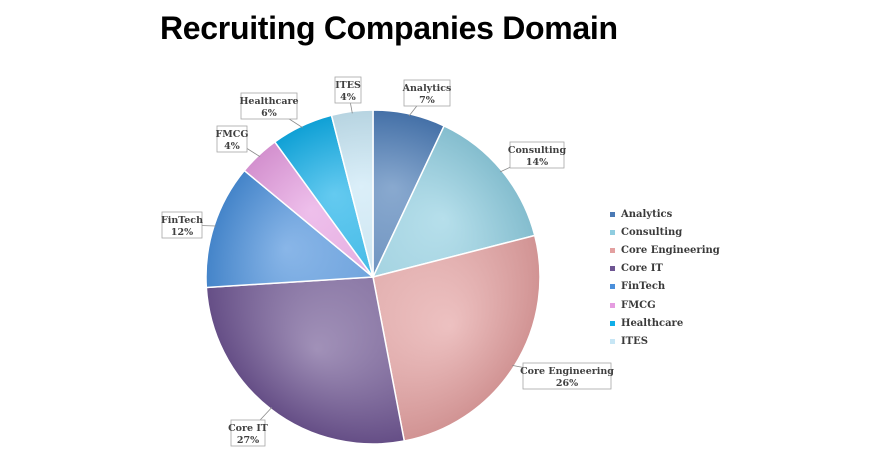 This screenshot has height=475, width=869. Describe the element at coordinates (567, 383) in the screenshot. I see `data-label-percent: 26%` at that location.